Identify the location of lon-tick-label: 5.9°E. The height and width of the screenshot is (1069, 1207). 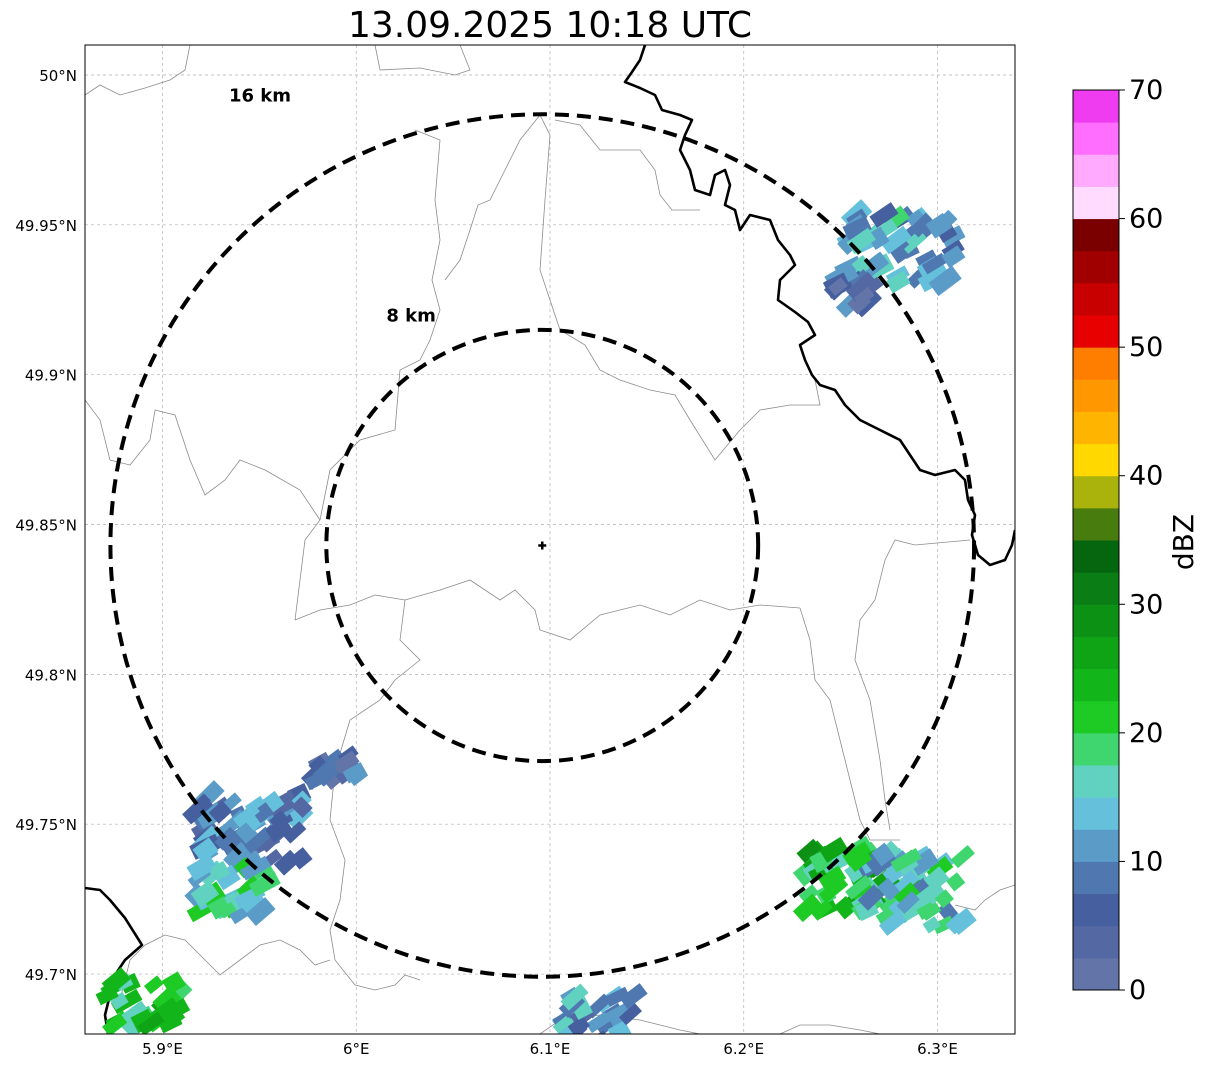
(162, 1049).